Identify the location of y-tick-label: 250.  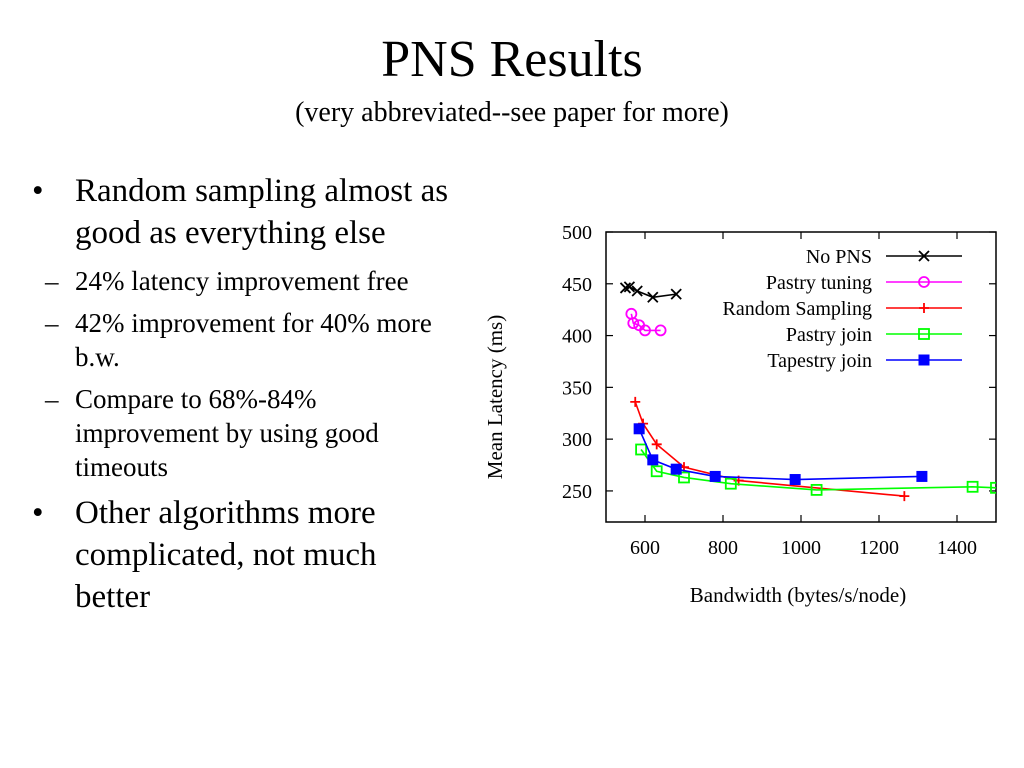
(577, 492).